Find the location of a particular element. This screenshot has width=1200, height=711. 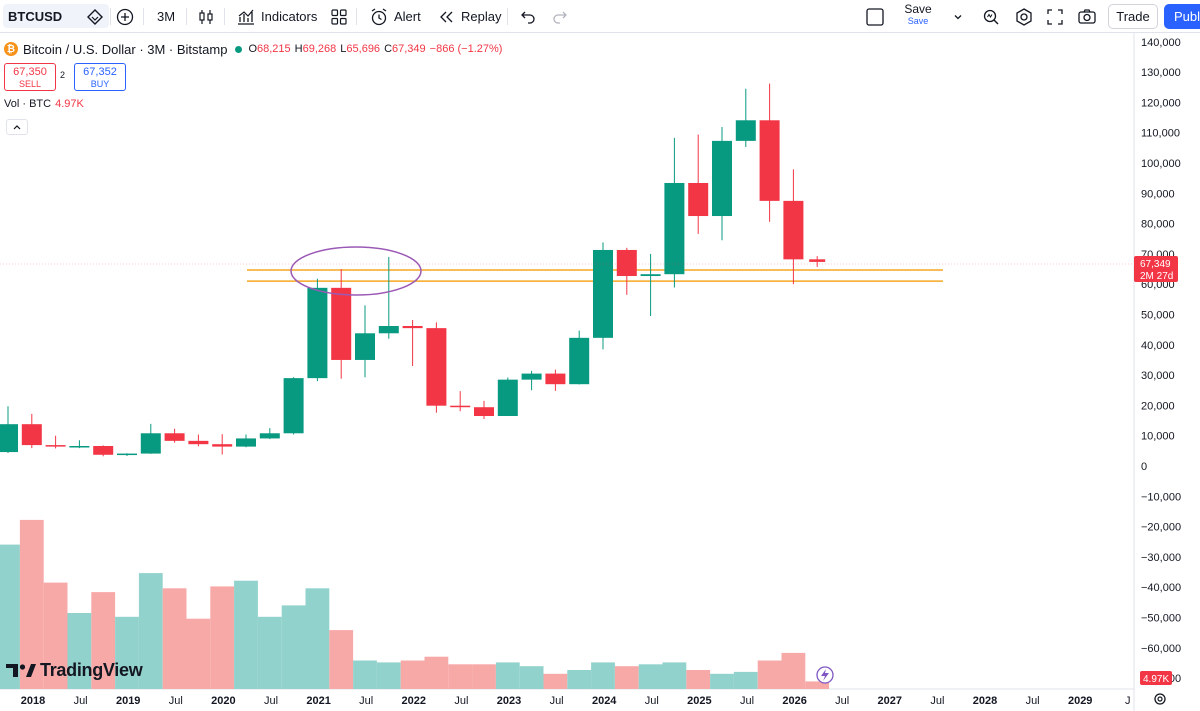

redo-icon is located at coordinates (560, 16).